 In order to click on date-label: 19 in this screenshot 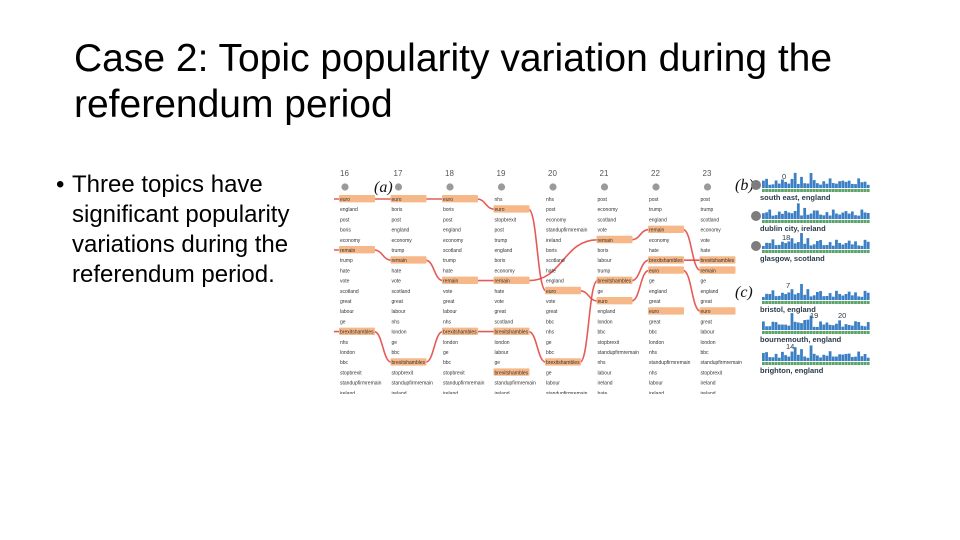, I will do `click(501, 173)`.